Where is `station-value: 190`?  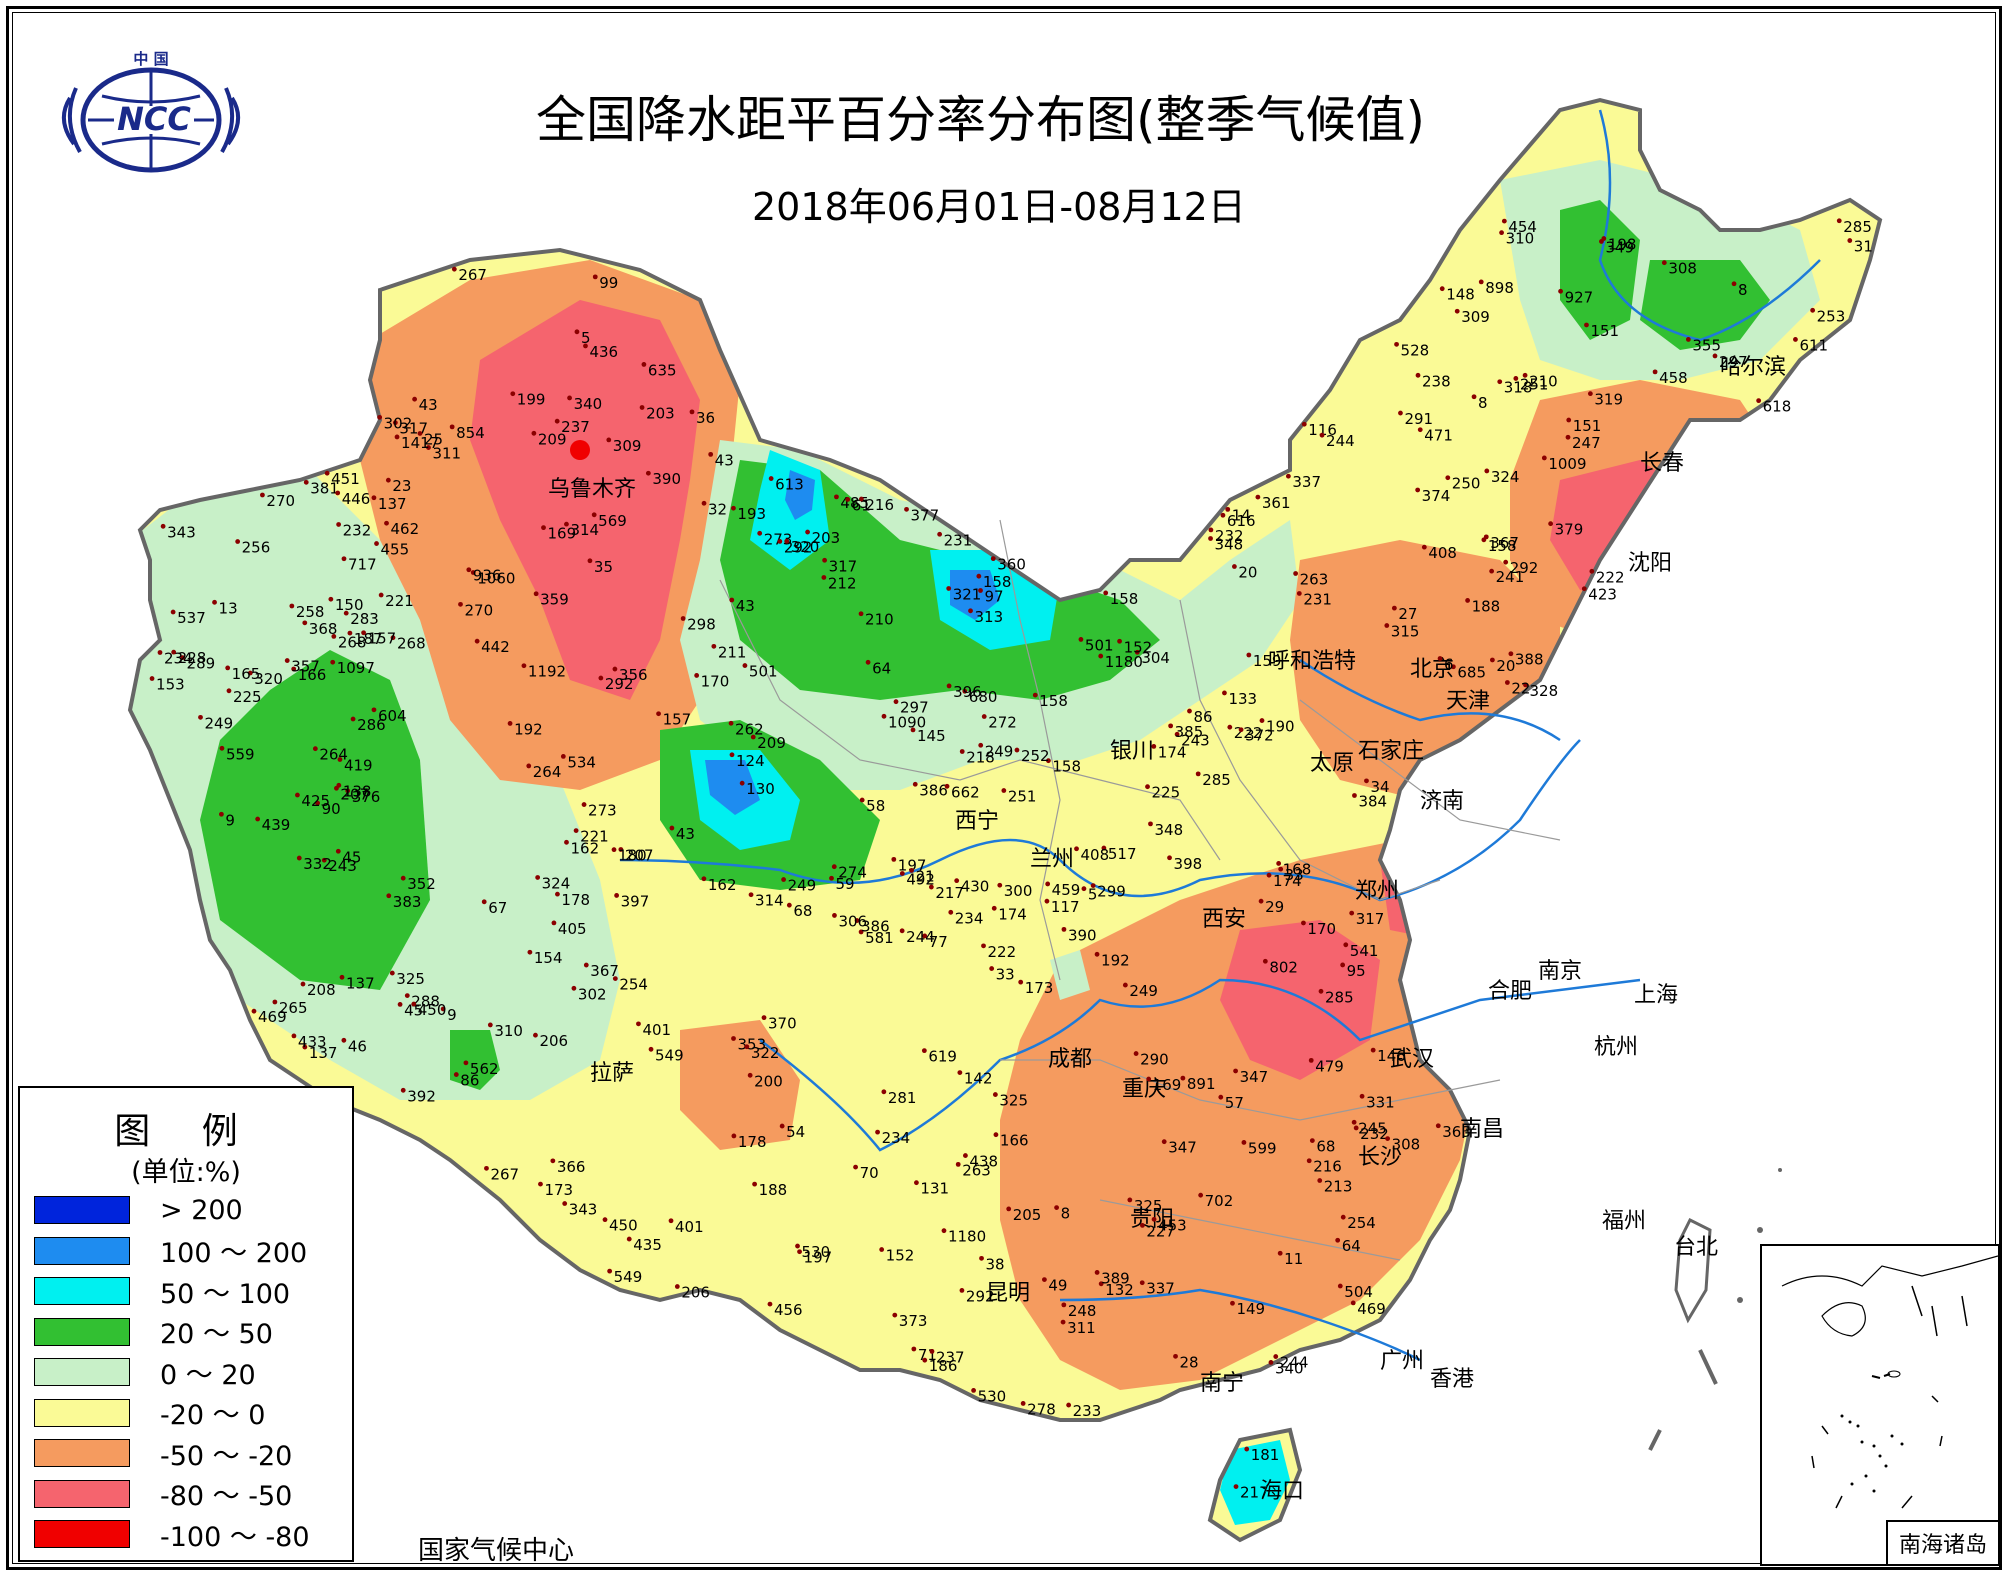 station-value: 190 is located at coordinates (1280, 727).